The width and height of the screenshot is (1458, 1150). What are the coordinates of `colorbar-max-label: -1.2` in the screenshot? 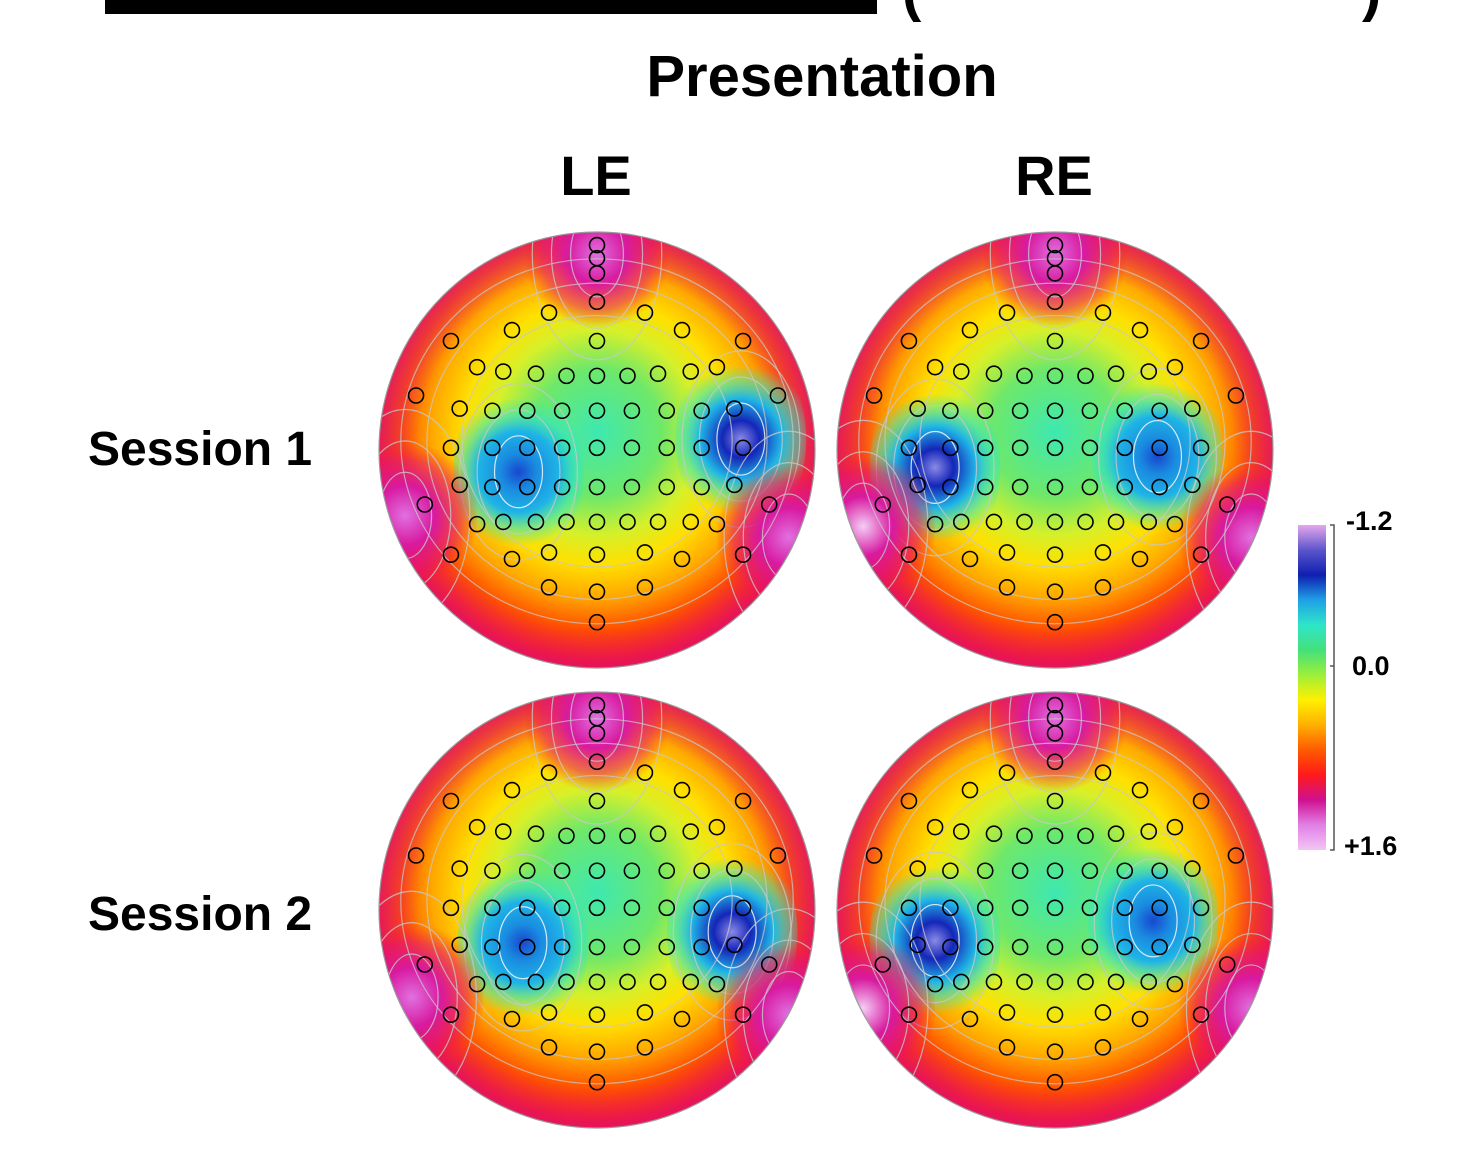 It's located at (1369, 521).